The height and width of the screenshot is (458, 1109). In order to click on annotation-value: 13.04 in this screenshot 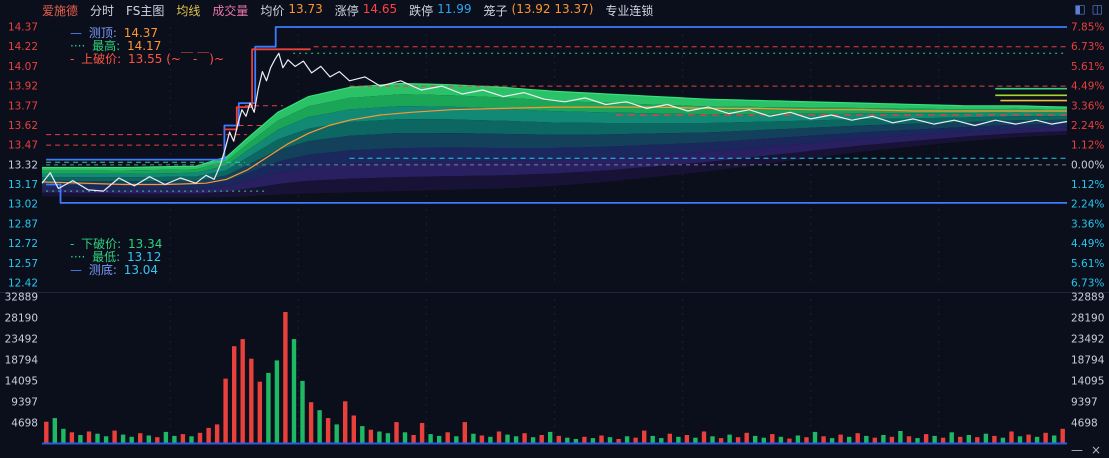, I will do `click(141, 270)`.